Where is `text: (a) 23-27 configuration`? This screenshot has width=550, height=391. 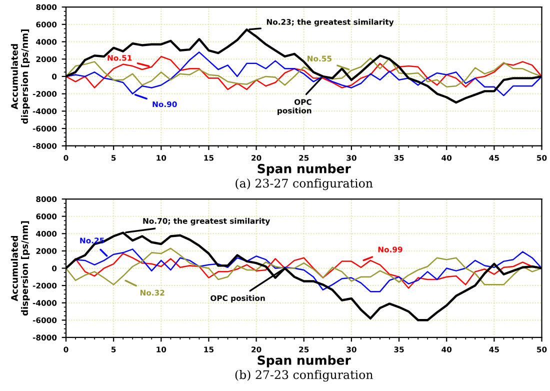 text: (a) 23-27 configuration is located at coordinates (304, 184).